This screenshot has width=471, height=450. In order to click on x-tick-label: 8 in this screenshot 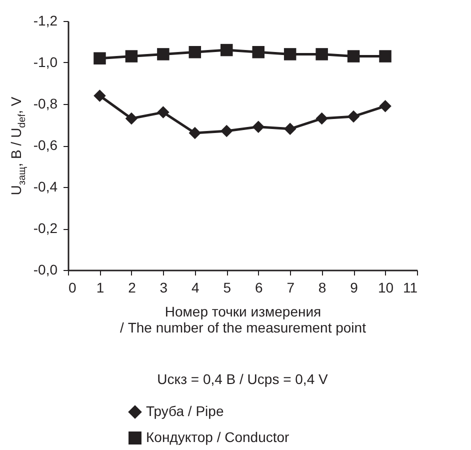, I will do `click(322, 288)`.